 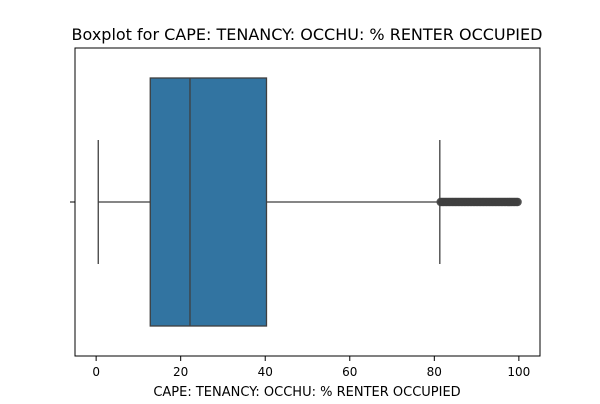 I want to click on x-axis-label: CAPE: TENANCY: OCCHU: % RENTER OCCUPIED, so click(x=306, y=392).